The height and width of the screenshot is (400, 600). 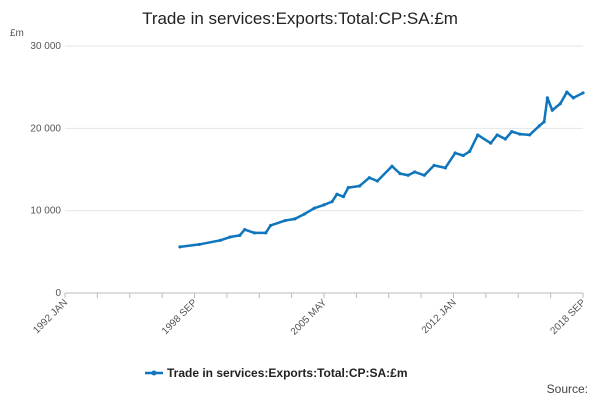 I want to click on x-tick-label: 1992 JAN, so click(x=50, y=316).